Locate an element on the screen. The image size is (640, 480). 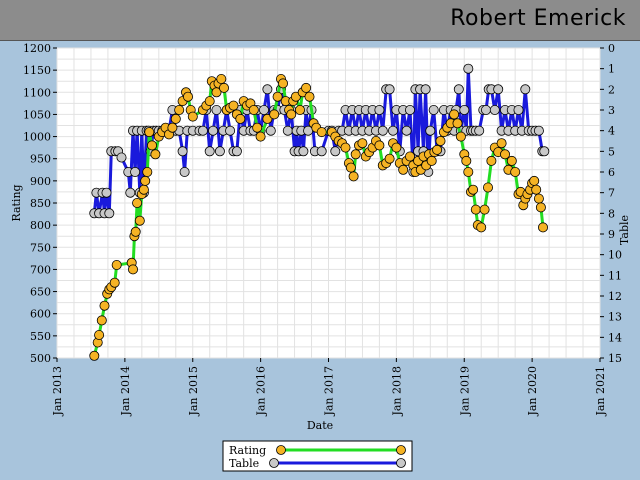
y2-tick-label: 12 is located at coordinates (615, 296).